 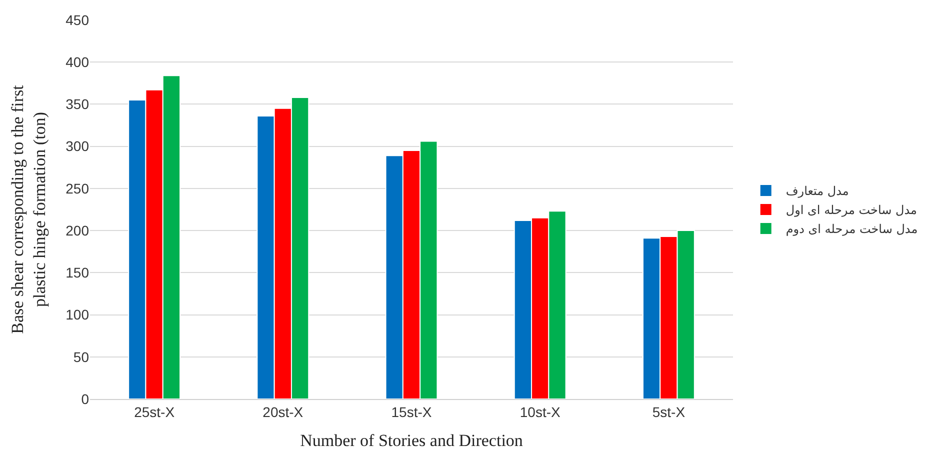 I want to click on y-axis-title: Base shear corresponding to the first plastic hinge formation (ton), so click(x=29, y=209).